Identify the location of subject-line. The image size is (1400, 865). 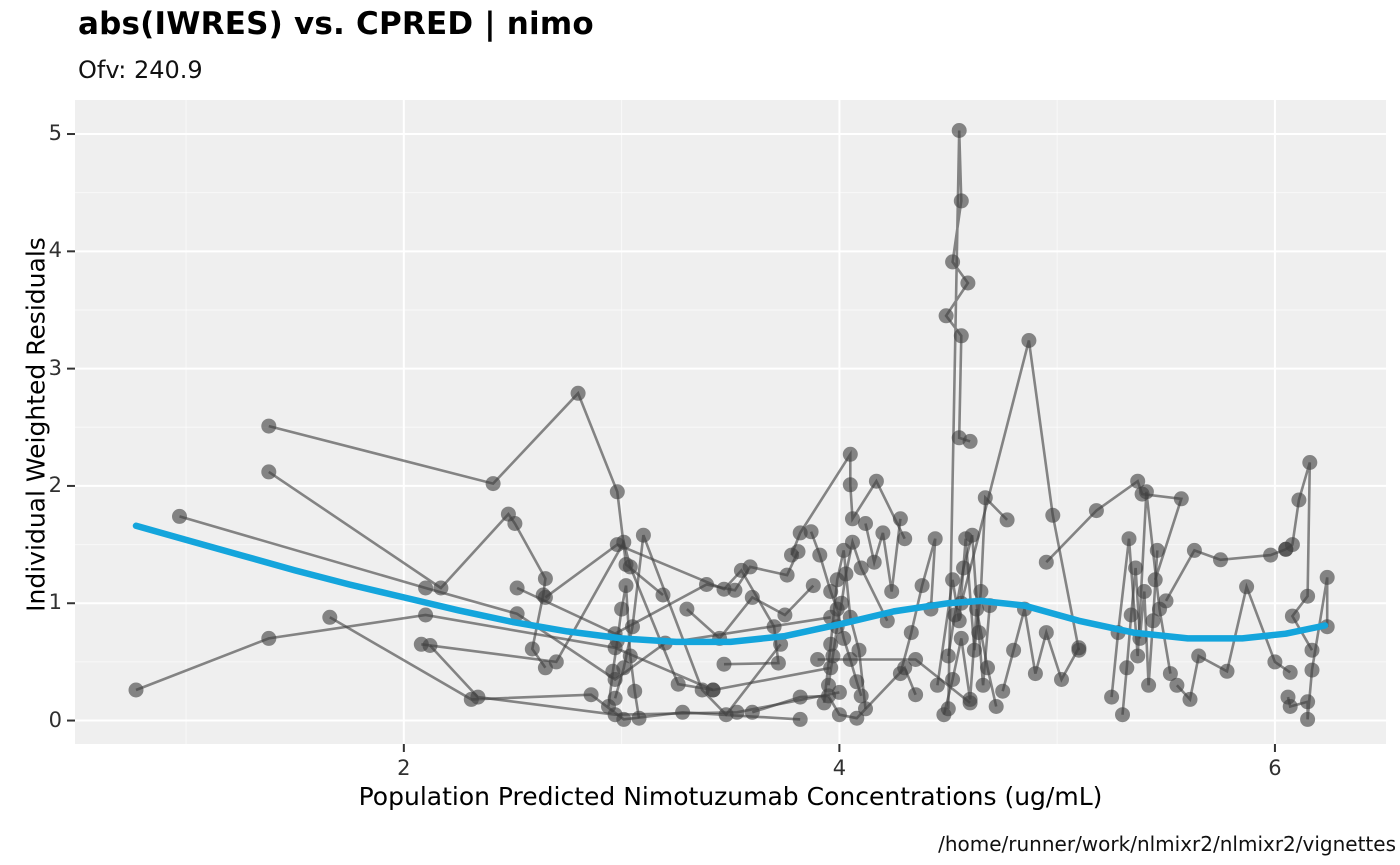
(1020, 495).